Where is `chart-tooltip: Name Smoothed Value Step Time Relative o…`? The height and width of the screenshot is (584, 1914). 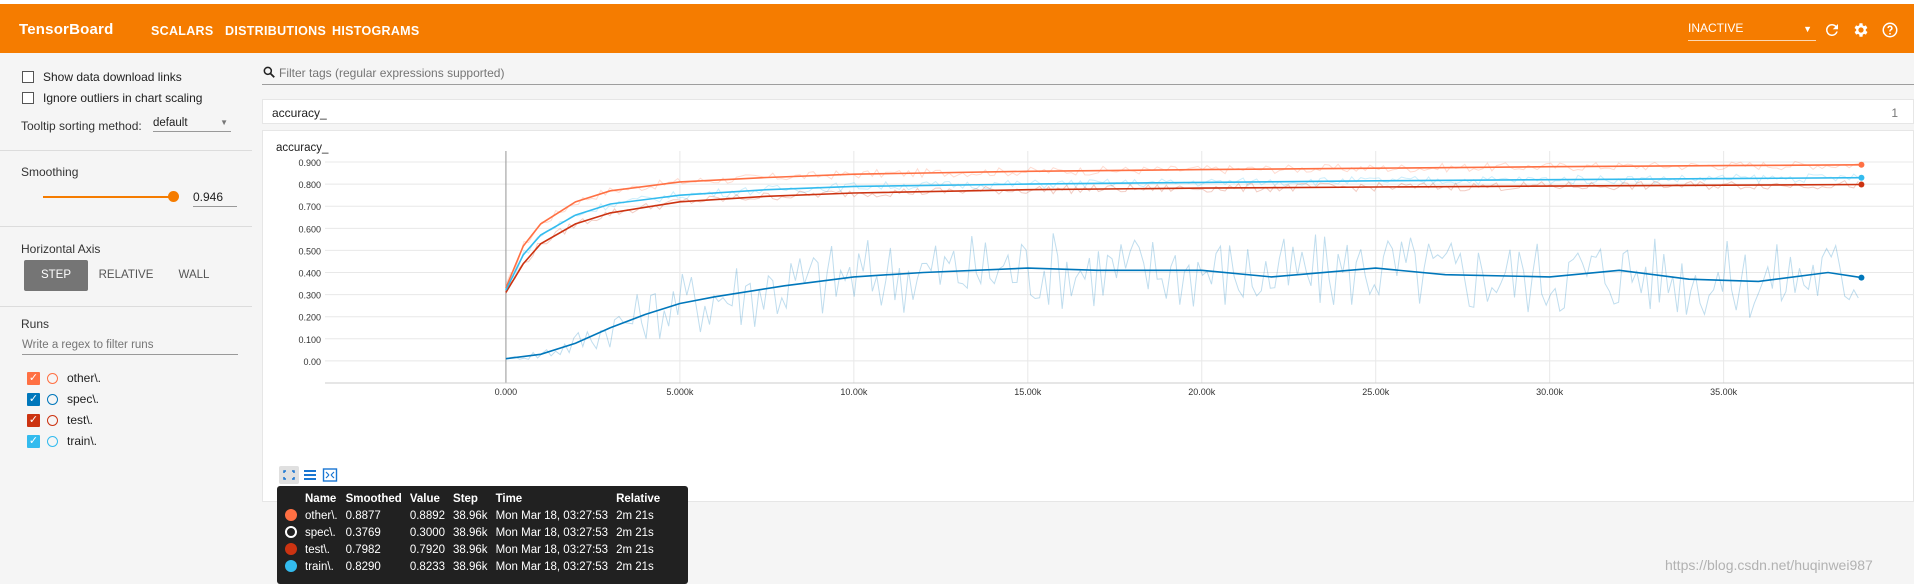 chart-tooltip: Name Smoothed Value Step Time Relative o… is located at coordinates (482, 535).